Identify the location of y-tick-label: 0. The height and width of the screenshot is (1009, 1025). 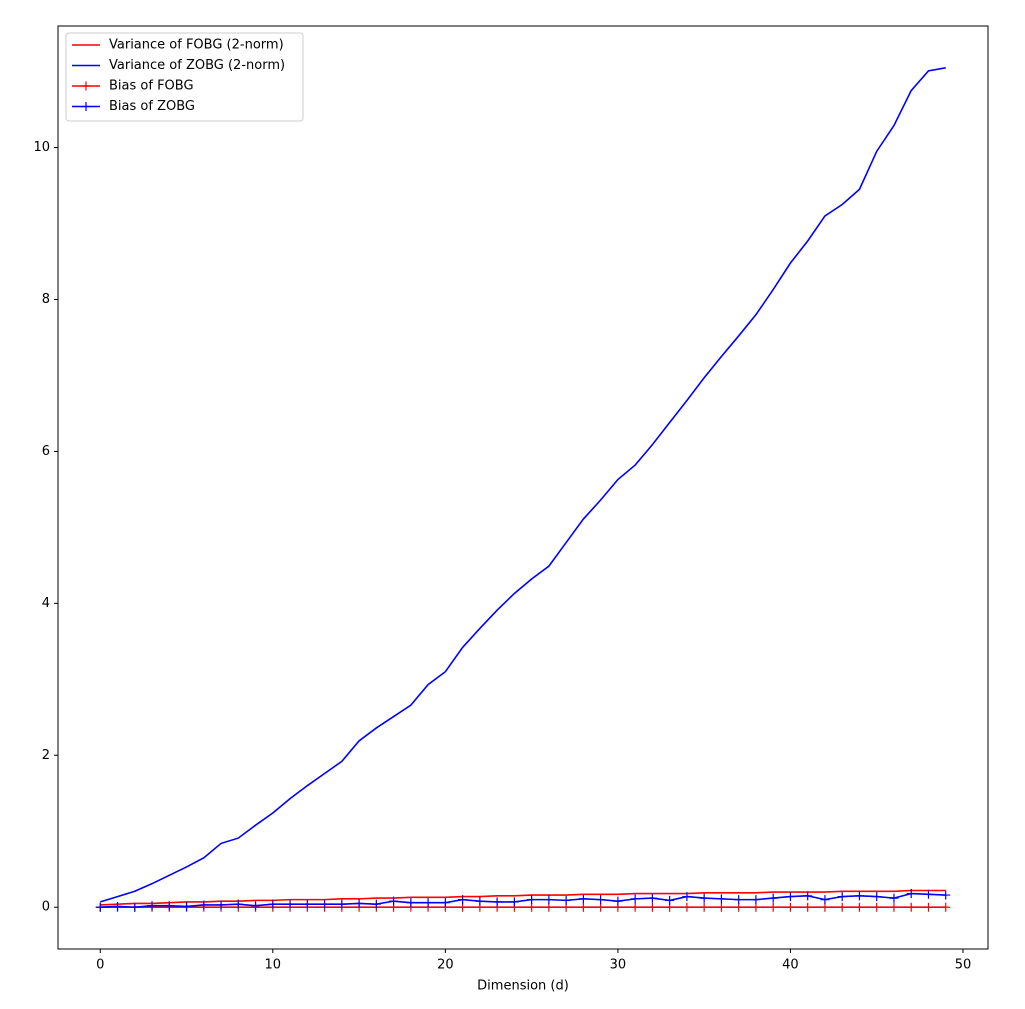
(46, 907).